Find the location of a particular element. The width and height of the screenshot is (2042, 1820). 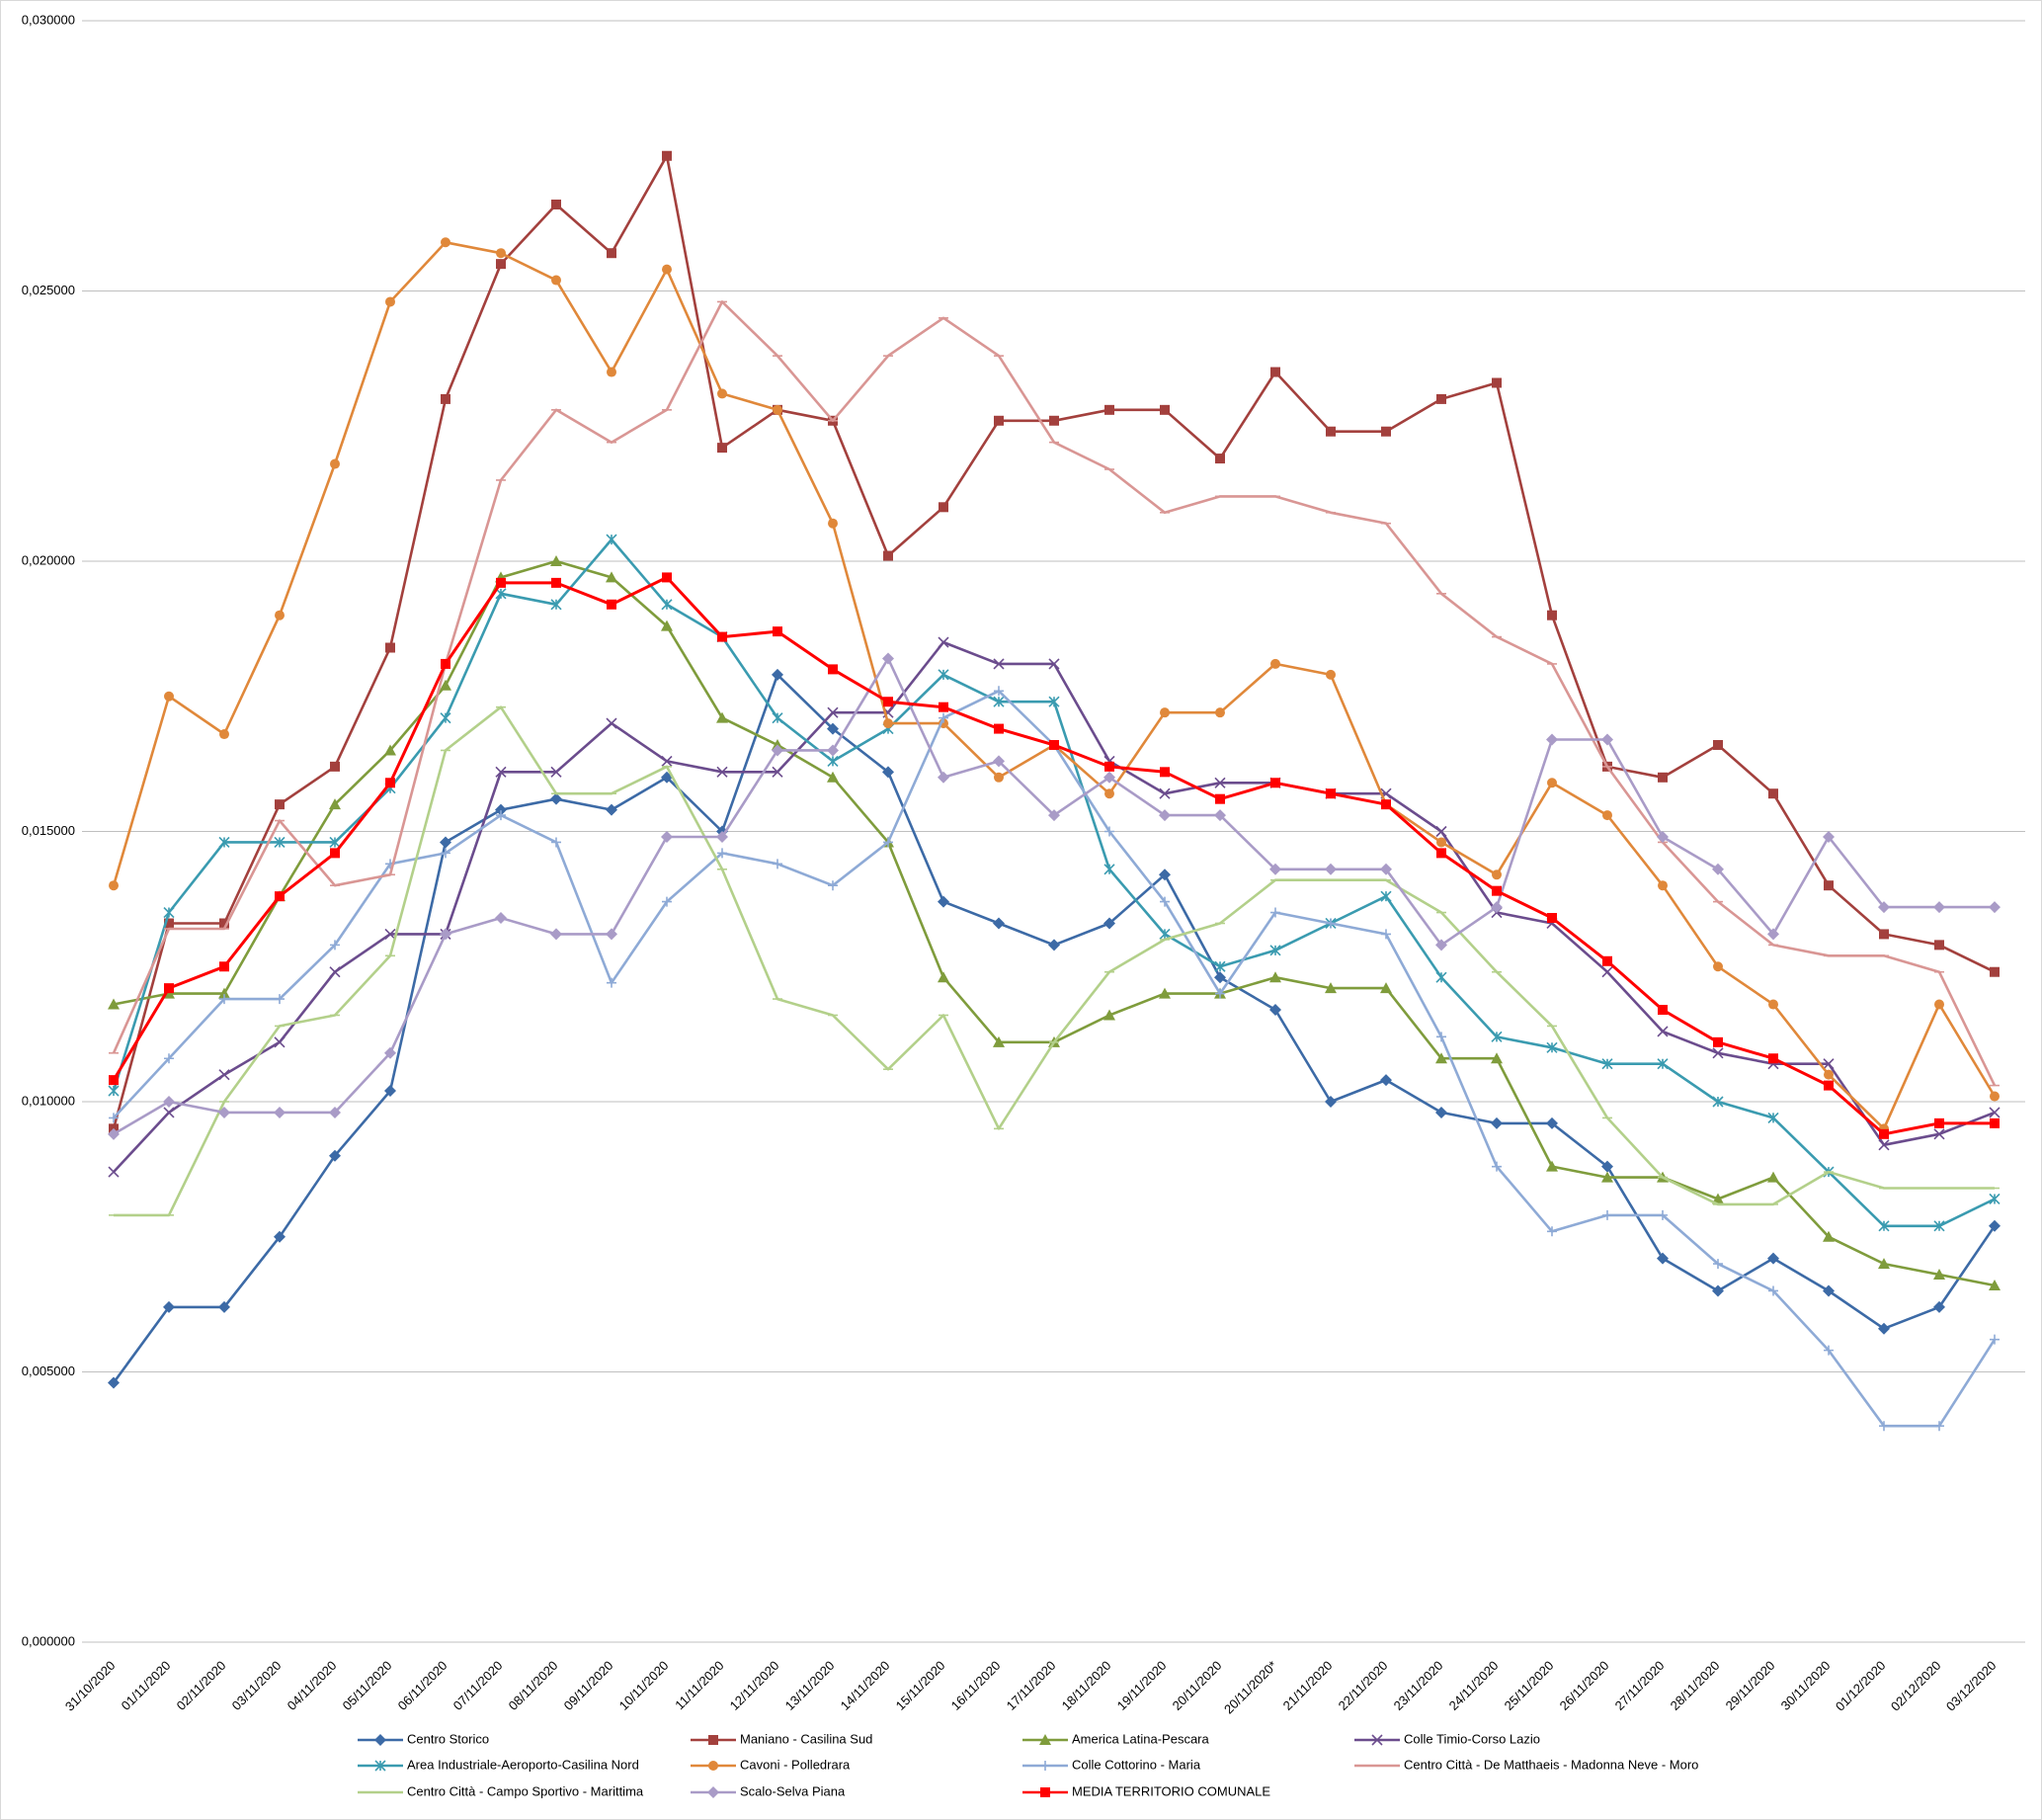

y-tick-label: 0,025000 is located at coordinates (48, 290).